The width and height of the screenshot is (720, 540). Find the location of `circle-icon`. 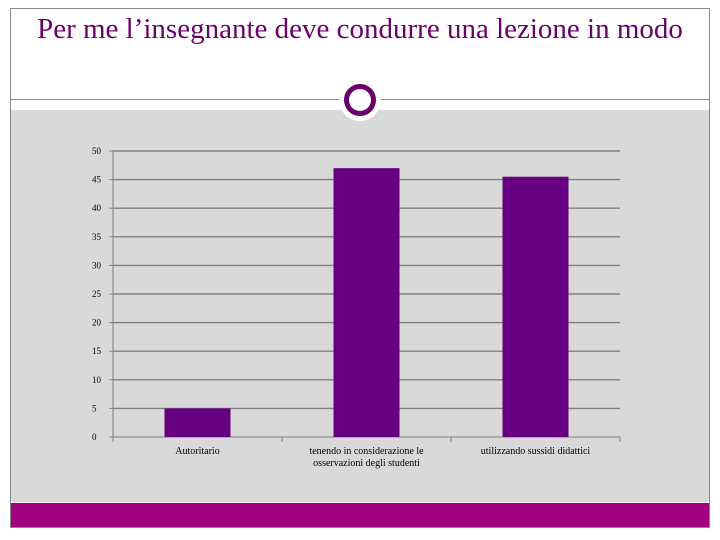

circle-icon is located at coordinates (360, 100).